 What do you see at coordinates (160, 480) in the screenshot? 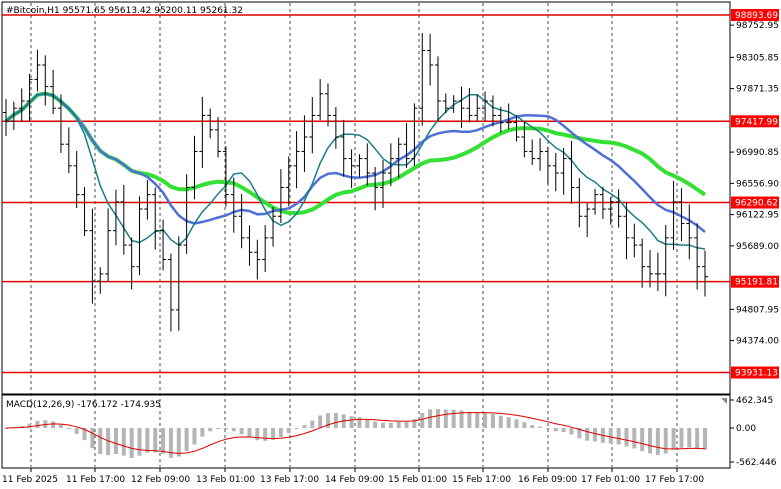
I see `time-tick-label: 12 Feb 09:00` at bounding box center [160, 480].